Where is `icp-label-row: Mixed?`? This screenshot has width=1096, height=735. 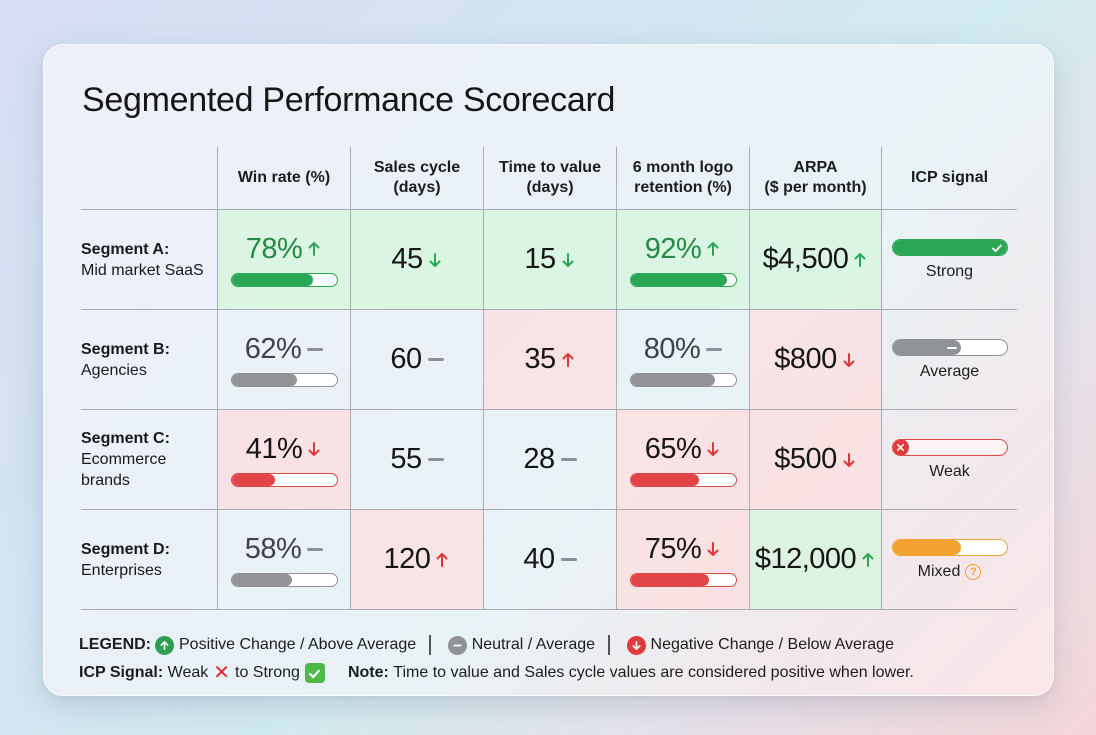
icp-label-row: Mixed? is located at coordinates (950, 572).